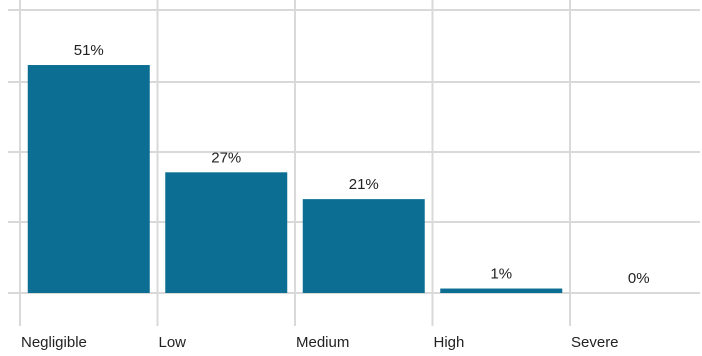  Describe the element at coordinates (54, 342) in the screenshot. I see `x-tick-label-negligible: Negligible` at that location.